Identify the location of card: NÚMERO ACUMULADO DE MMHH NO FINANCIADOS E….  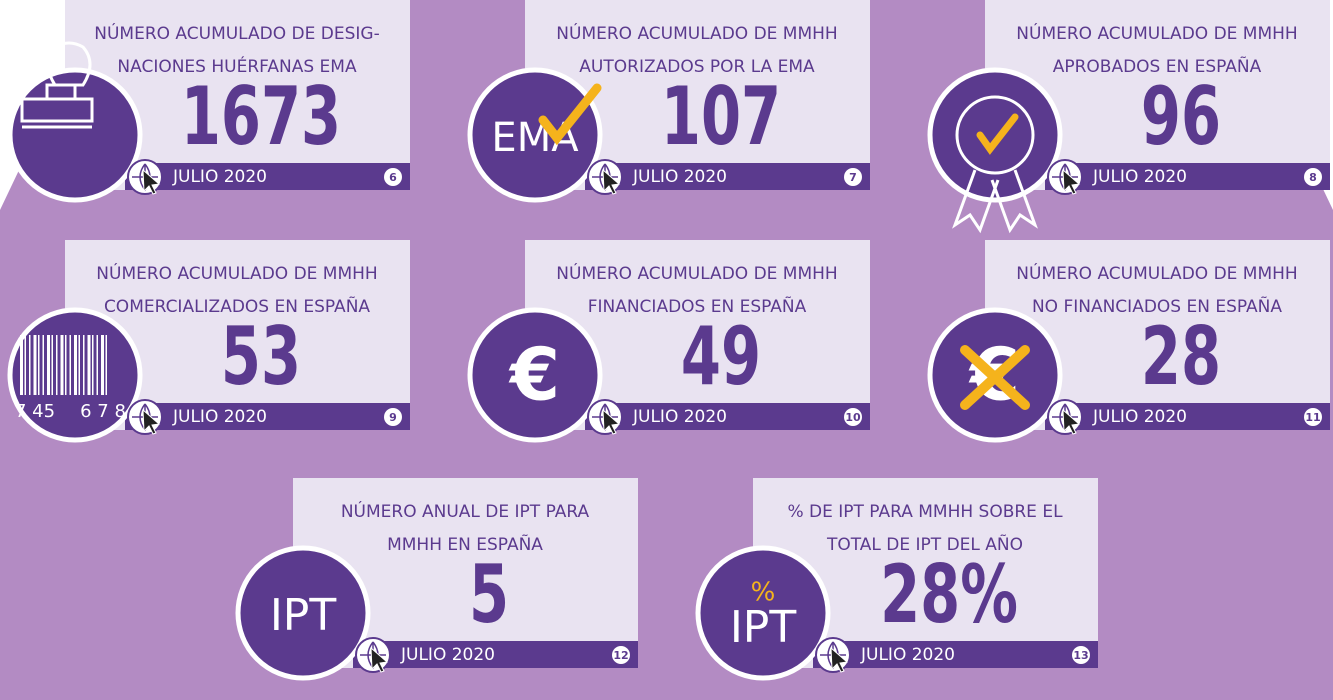
(1128, 341).